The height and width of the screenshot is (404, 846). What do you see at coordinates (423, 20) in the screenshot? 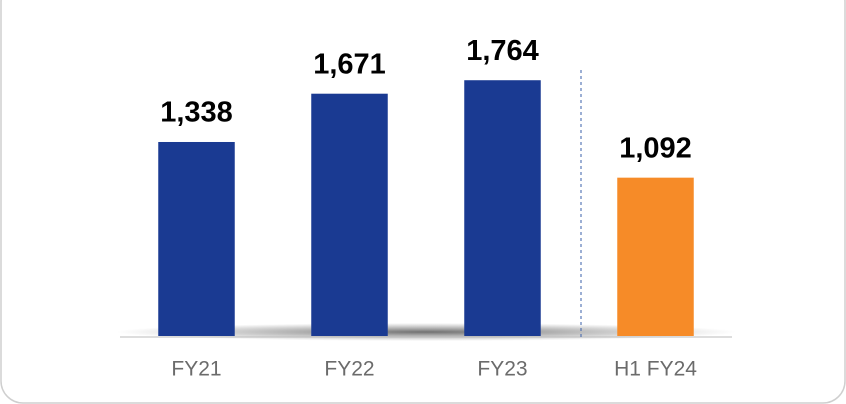
I see `top-shadow` at bounding box center [423, 20].